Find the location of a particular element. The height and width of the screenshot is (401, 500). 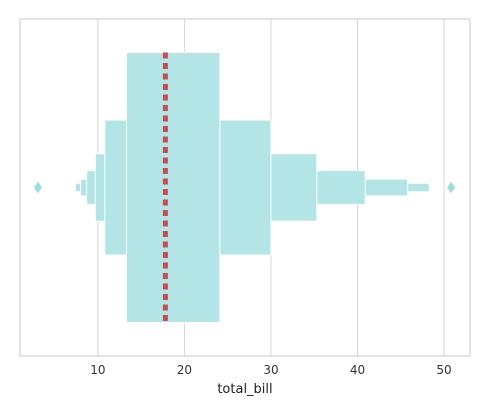

x-tick-label-20: 20 is located at coordinates (184, 370).